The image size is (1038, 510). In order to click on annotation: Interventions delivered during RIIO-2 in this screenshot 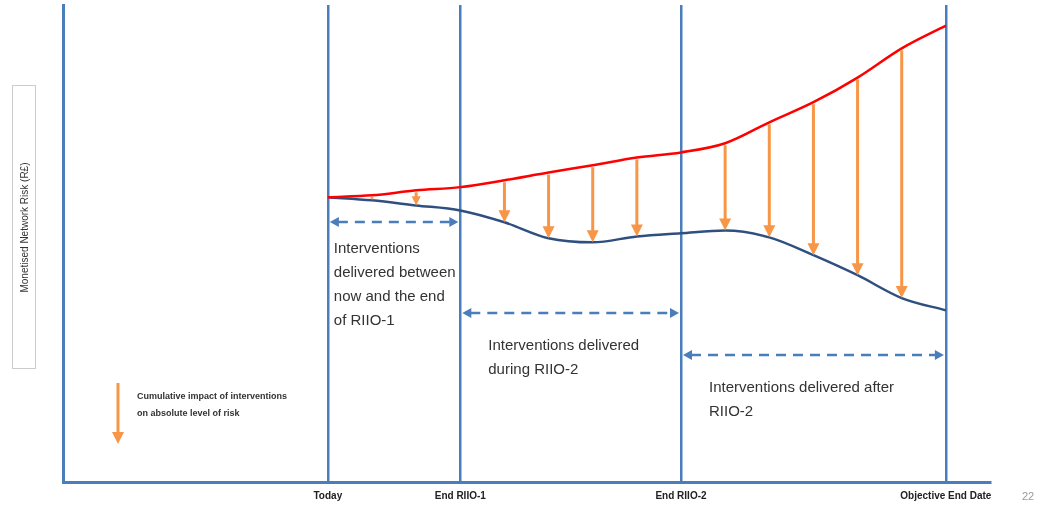, I will do `click(564, 357)`.